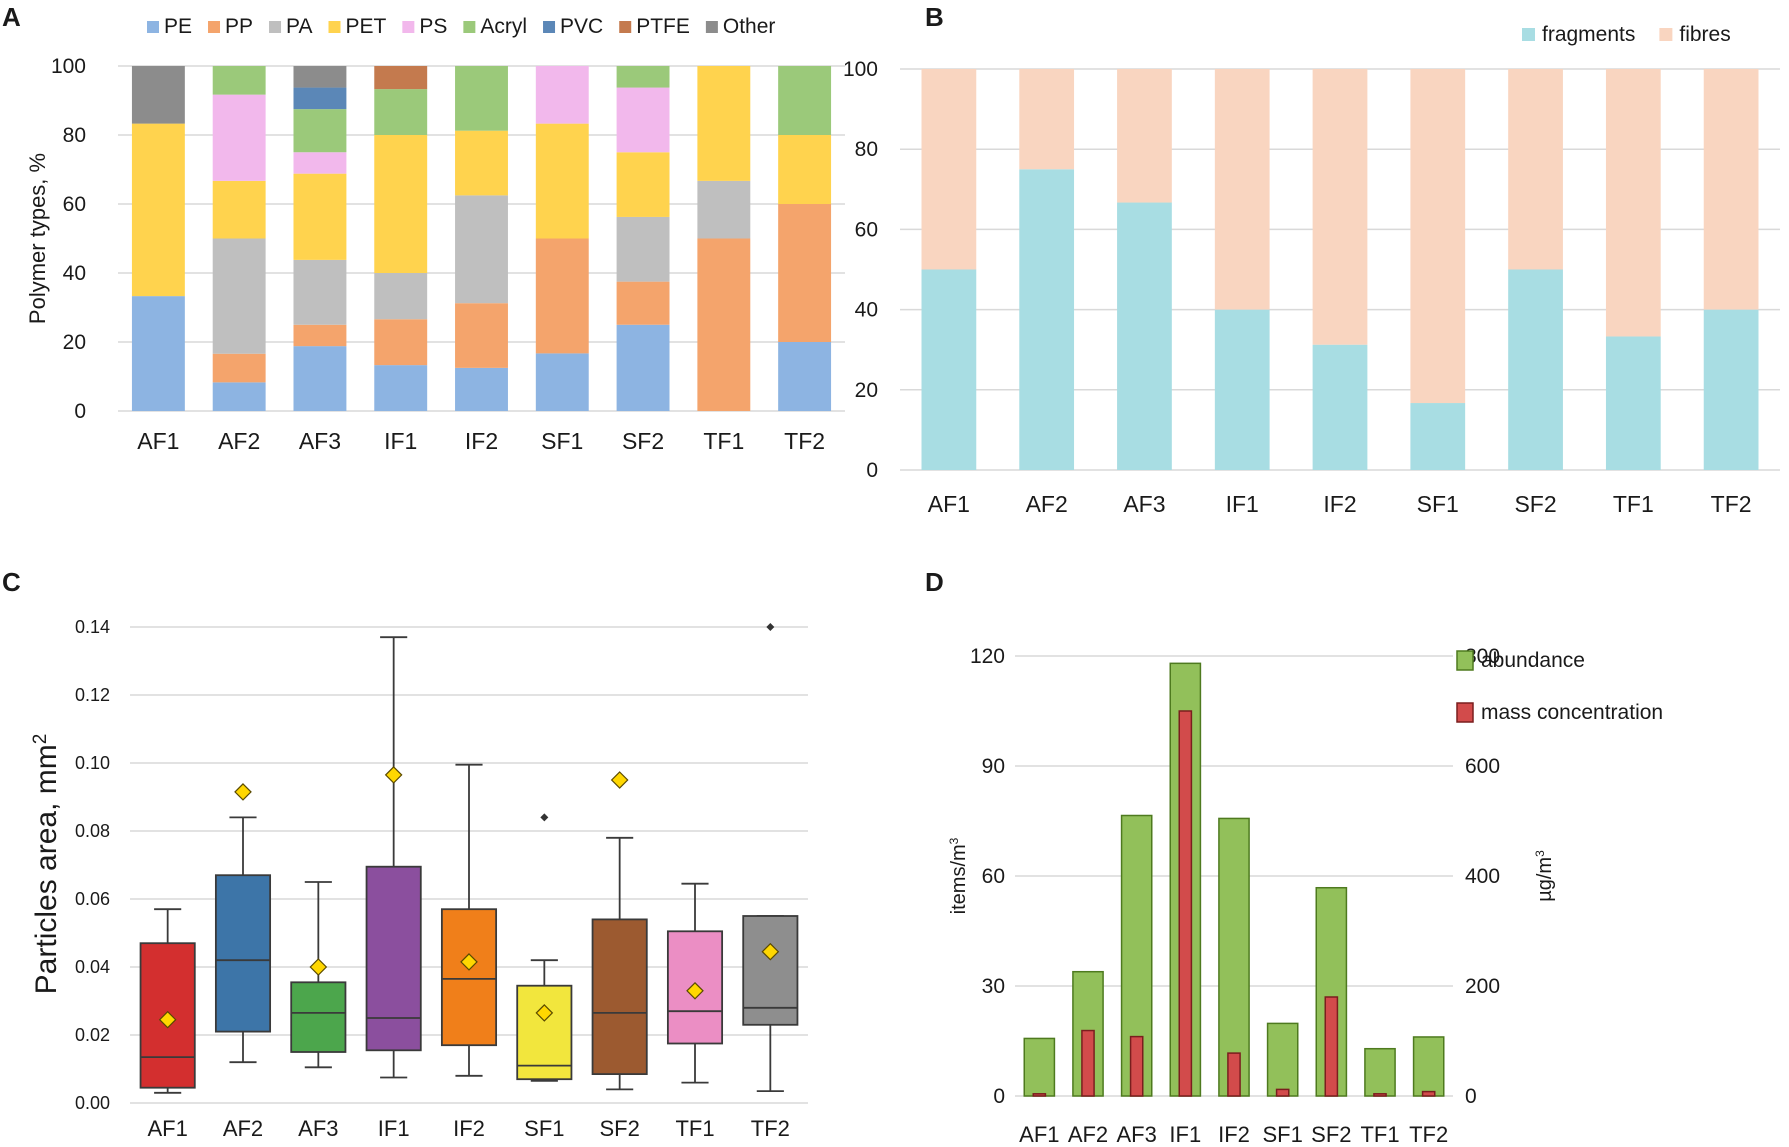  What do you see at coordinates (1428, 1134) in the screenshot?
I see `d-xtick-tf2: TF2` at bounding box center [1428, 1134].